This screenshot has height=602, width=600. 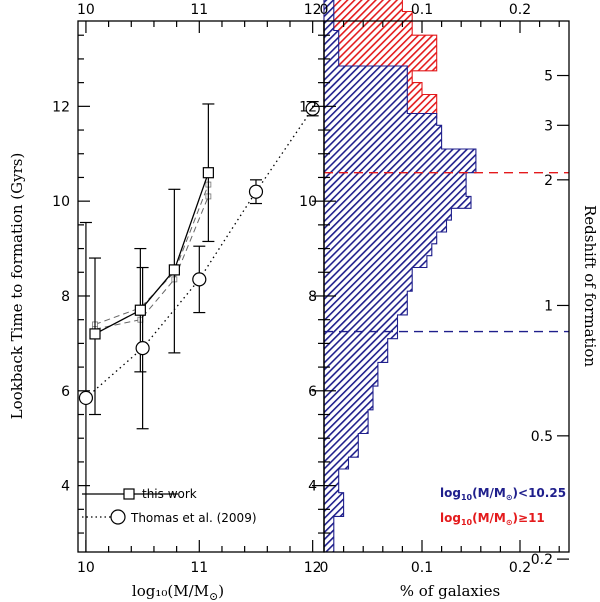 What do you see at coordinates (520, 10) in the screenshot?
I see `right-top-tick-label: 0.2` at bounding box center [520, 10].